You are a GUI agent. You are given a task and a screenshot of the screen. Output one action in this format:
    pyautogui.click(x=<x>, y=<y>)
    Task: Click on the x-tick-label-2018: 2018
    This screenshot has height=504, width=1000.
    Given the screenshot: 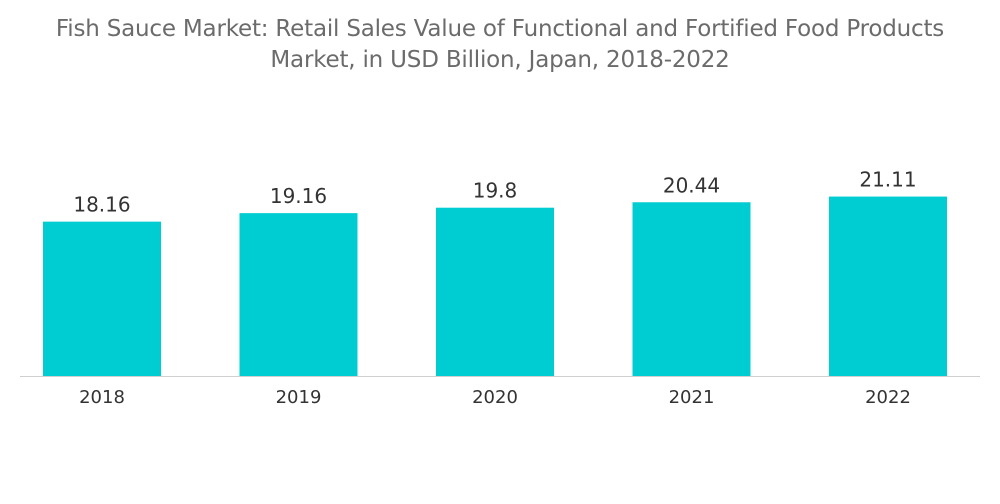 What is the action you would take?
    pyautogui.click(x=102, y=397)
    